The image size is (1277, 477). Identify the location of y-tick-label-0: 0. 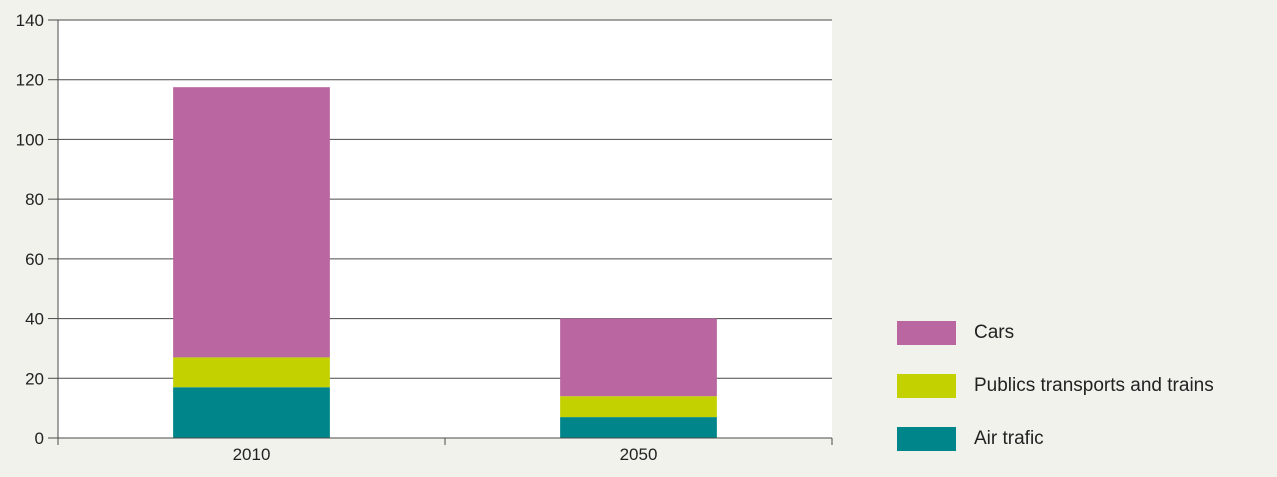
(39, 438).